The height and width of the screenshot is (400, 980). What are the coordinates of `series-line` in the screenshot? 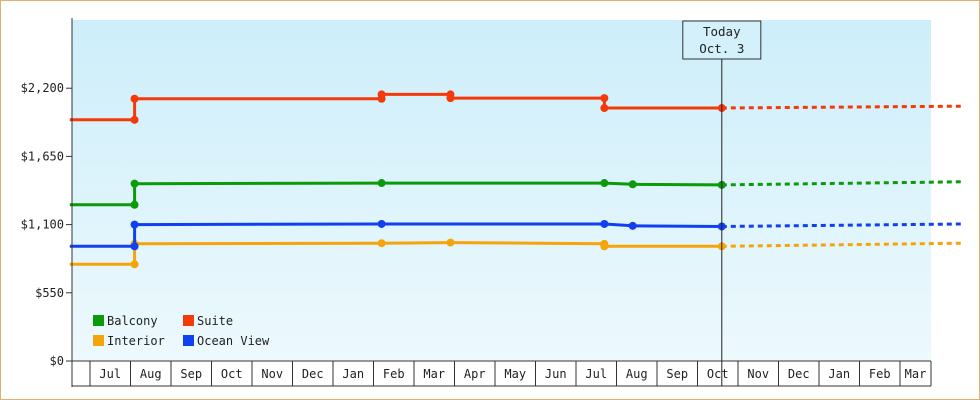 It's located at (395, 107).